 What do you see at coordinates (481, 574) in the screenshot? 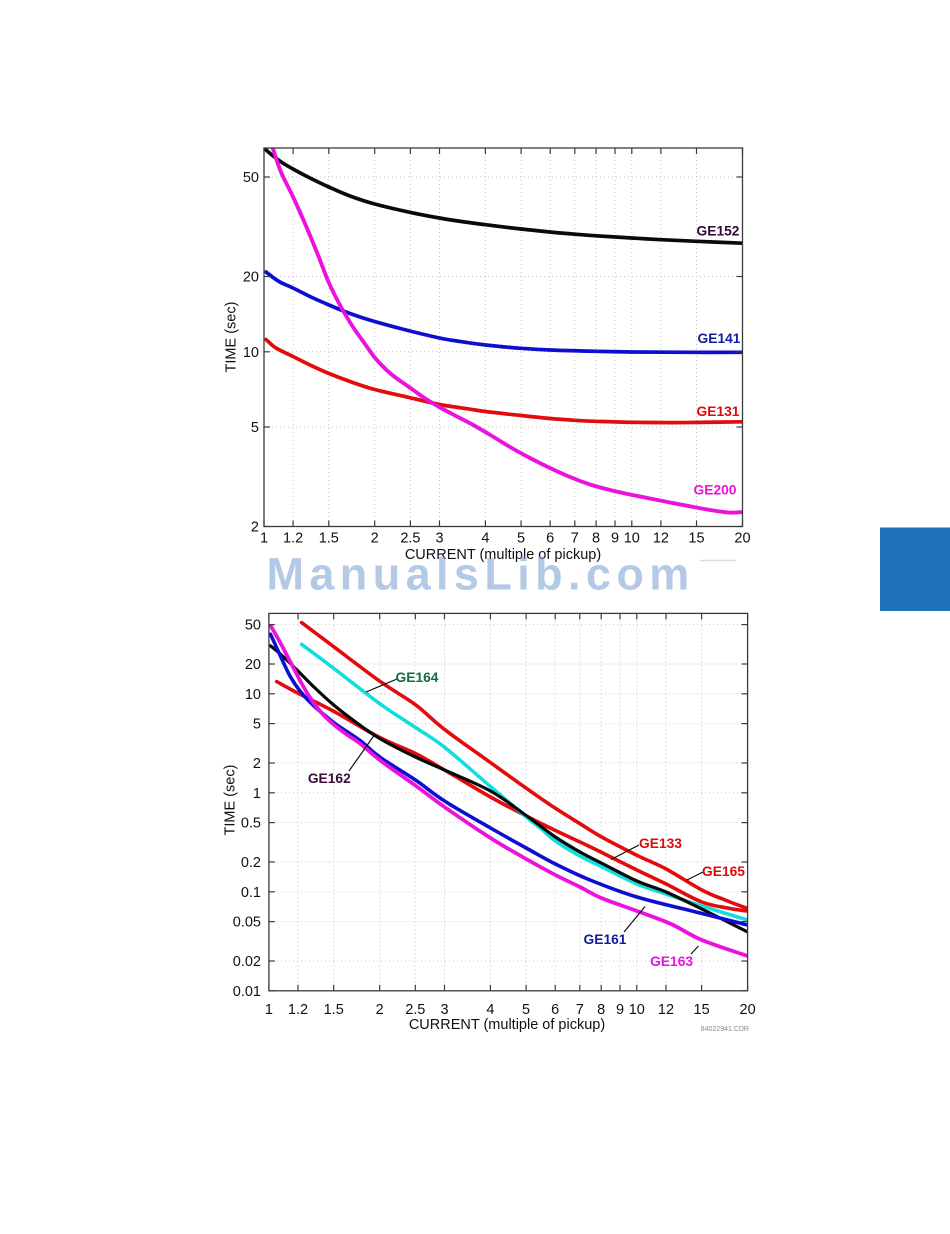
I see `svg-text: ManualsLib.com` at bounding box center [481, 574].